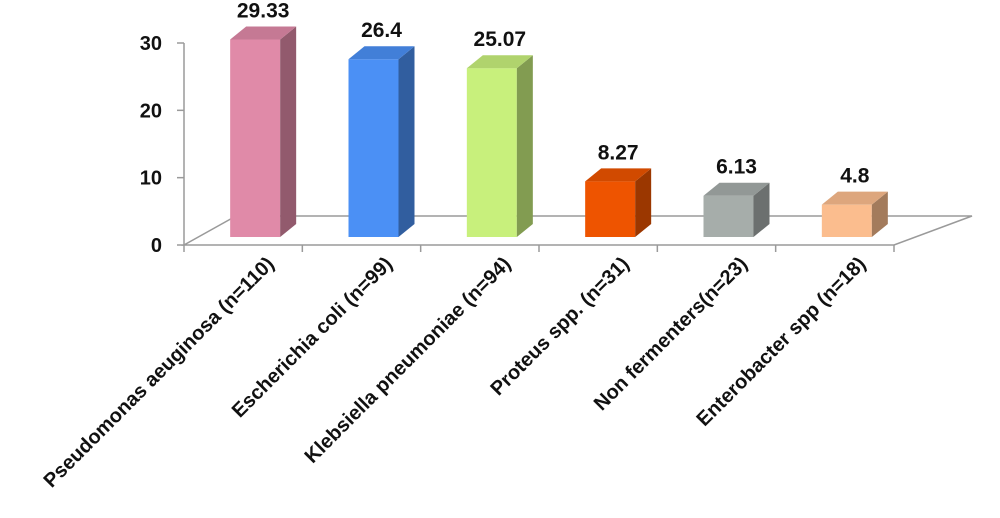 The width and height of the screenshot is (1000, 518). Describe the element at coordinates (151, 44) in the screenshot. I see `y-tick-label: 30` at that location.